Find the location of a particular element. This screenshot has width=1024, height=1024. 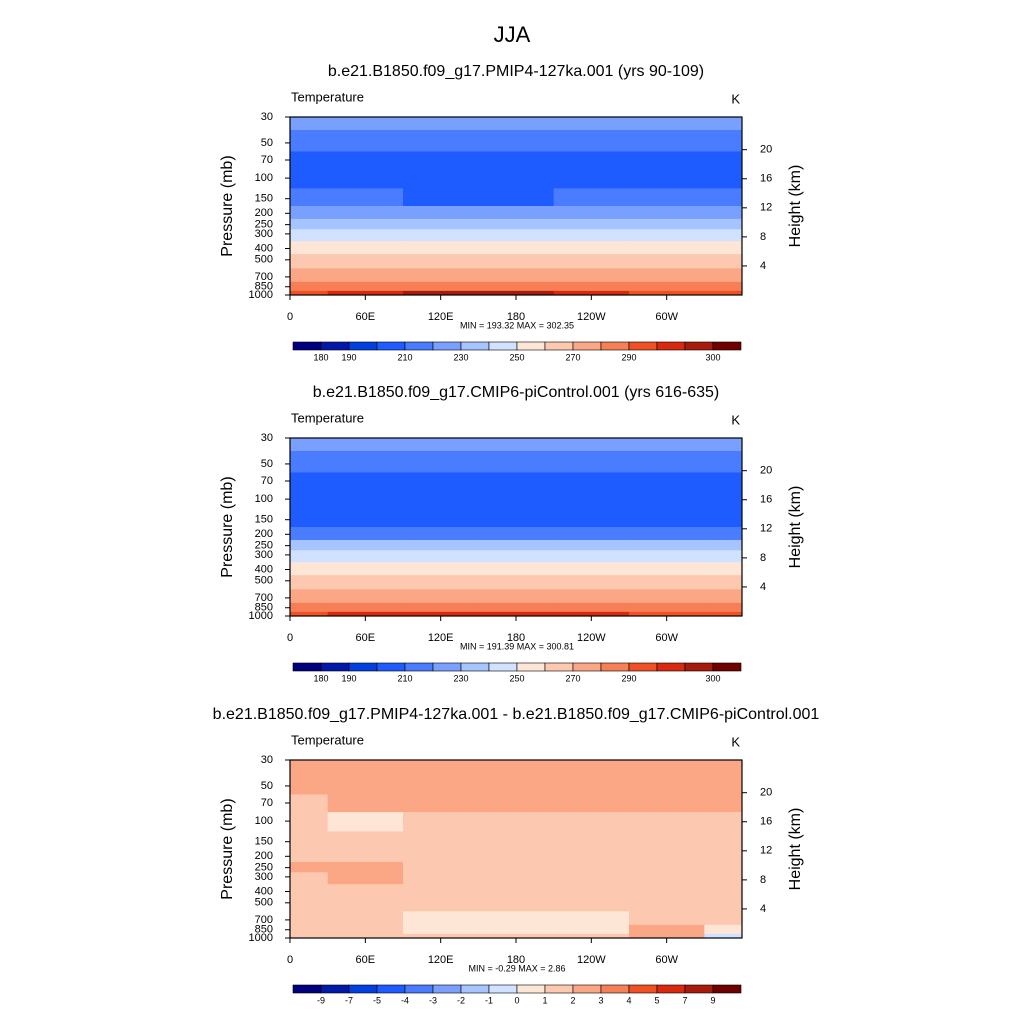

colorbar-label: 250 is located at coordinates (516, 678).